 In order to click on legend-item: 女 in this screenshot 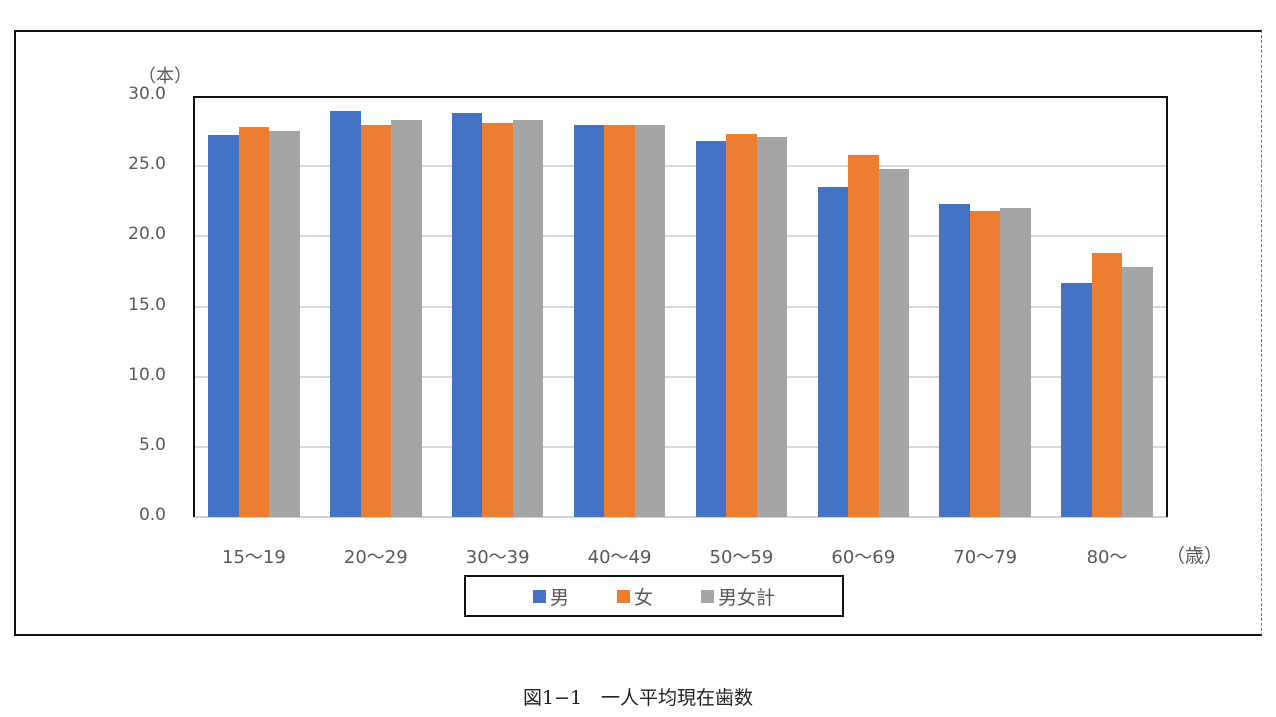, I will do `click(634, 596)`.